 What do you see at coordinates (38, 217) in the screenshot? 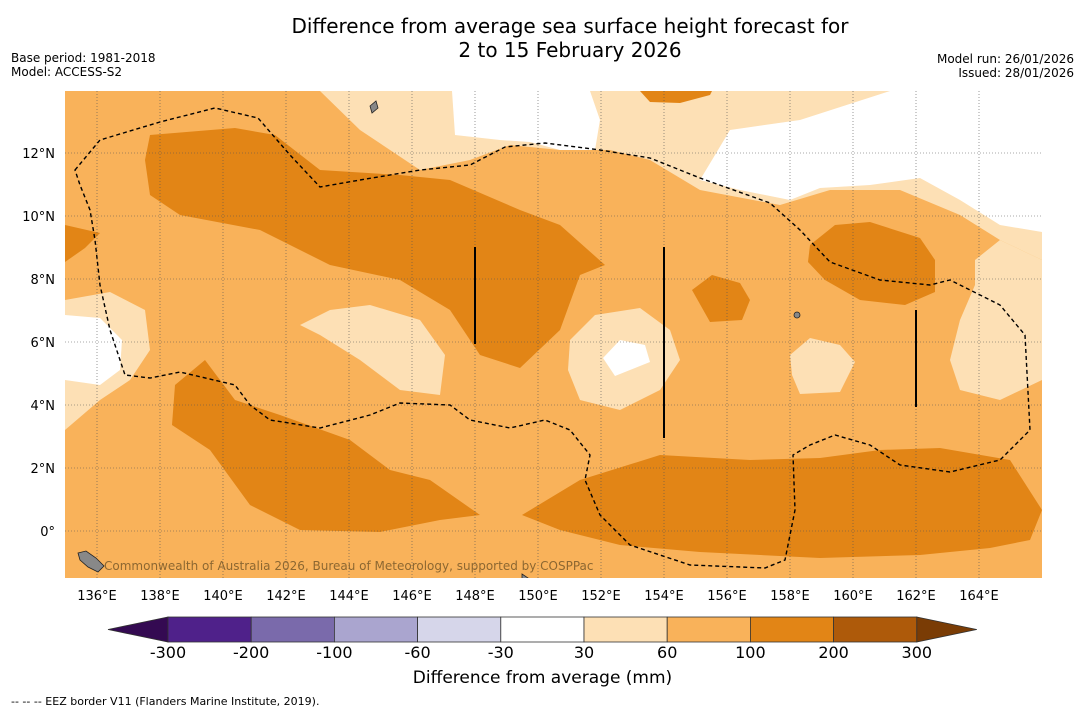
I see `lat-tick: 10°N` at bounding box center [38, 217].